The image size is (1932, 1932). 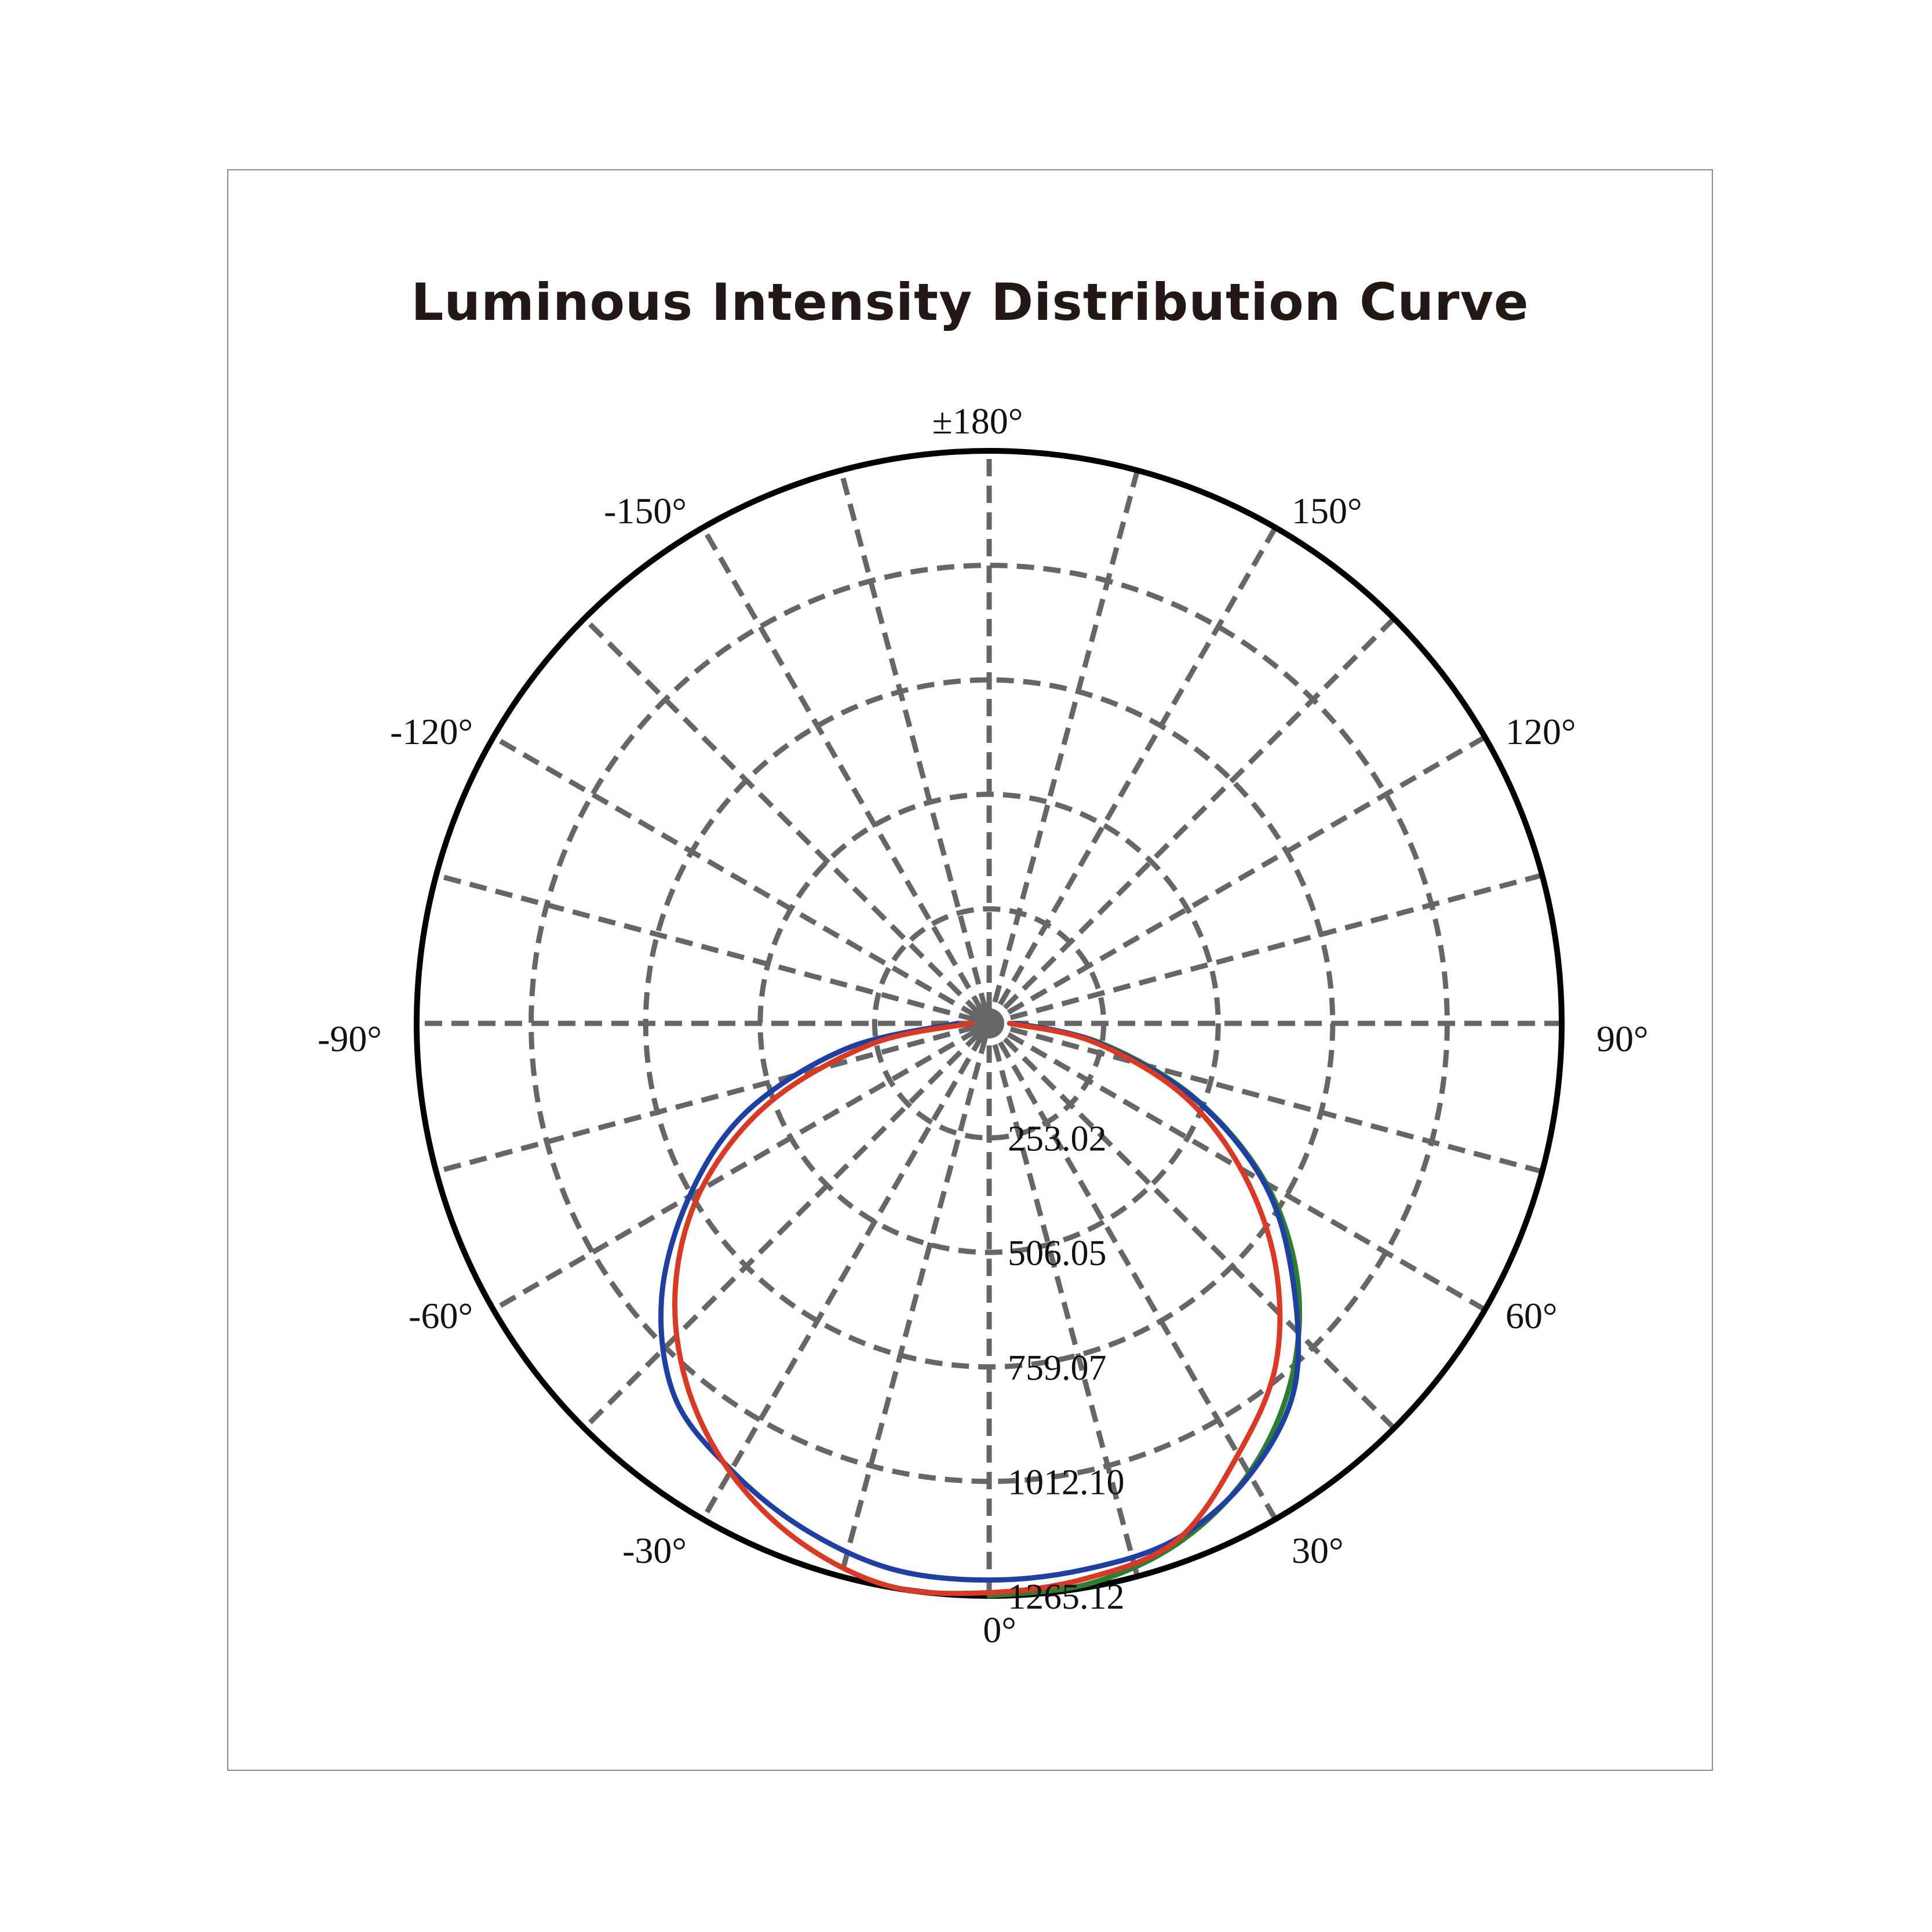 What do you see at coordinates (1540, 731) in the screenshot?
I see `angle-label-4: 120°` at bounding box center [1540, 731].